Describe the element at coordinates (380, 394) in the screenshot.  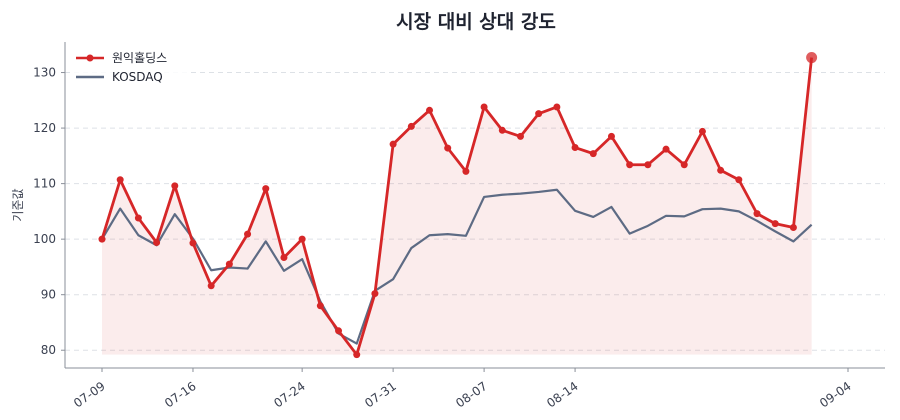
I see `x-tick-label-07-31: 07-31` at that location.